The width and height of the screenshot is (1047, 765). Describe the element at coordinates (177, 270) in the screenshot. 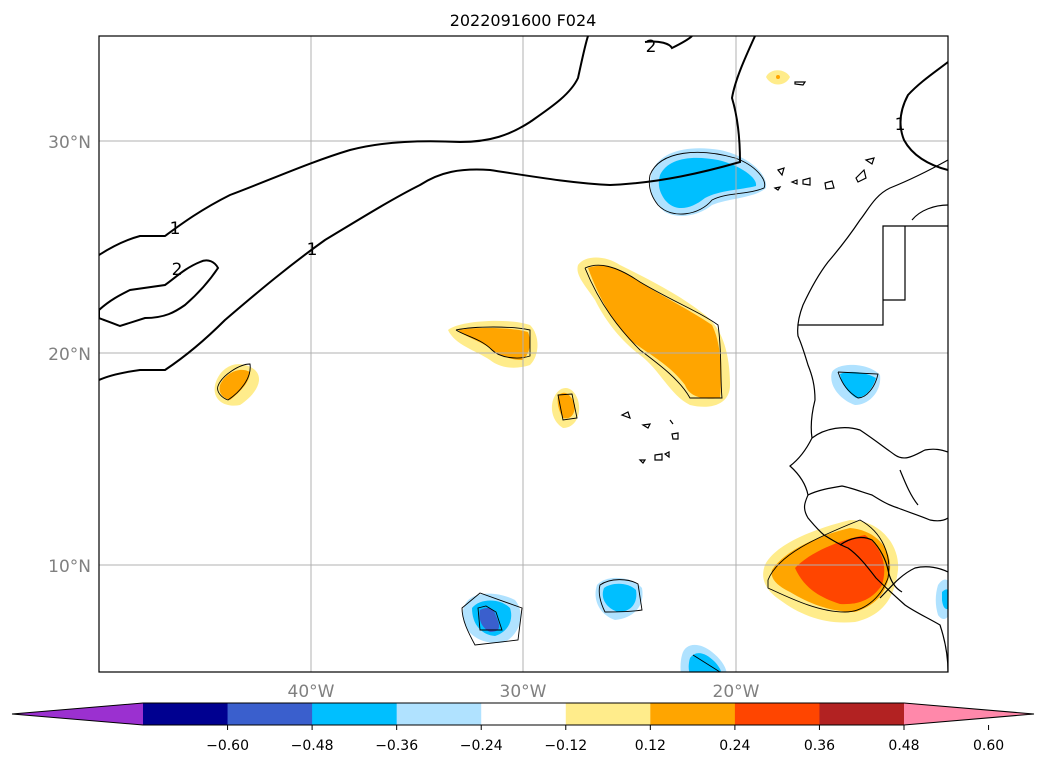

I see `contour-label-2-left: 2` at that location.